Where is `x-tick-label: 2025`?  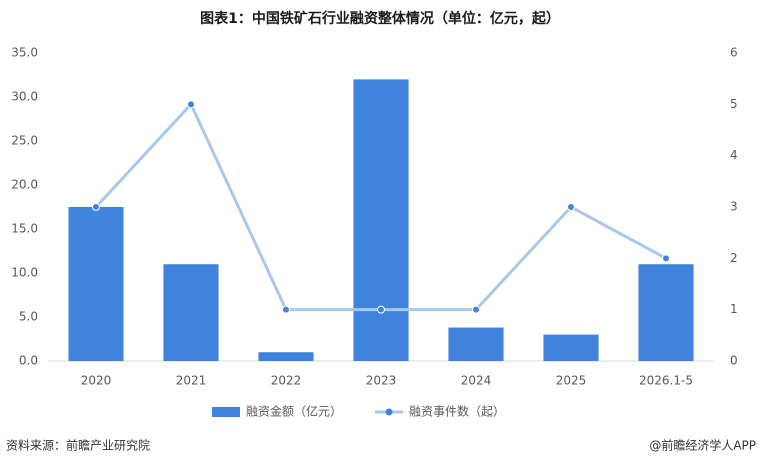 x-tick-label: 2025 is located at coordinates (571, 381).